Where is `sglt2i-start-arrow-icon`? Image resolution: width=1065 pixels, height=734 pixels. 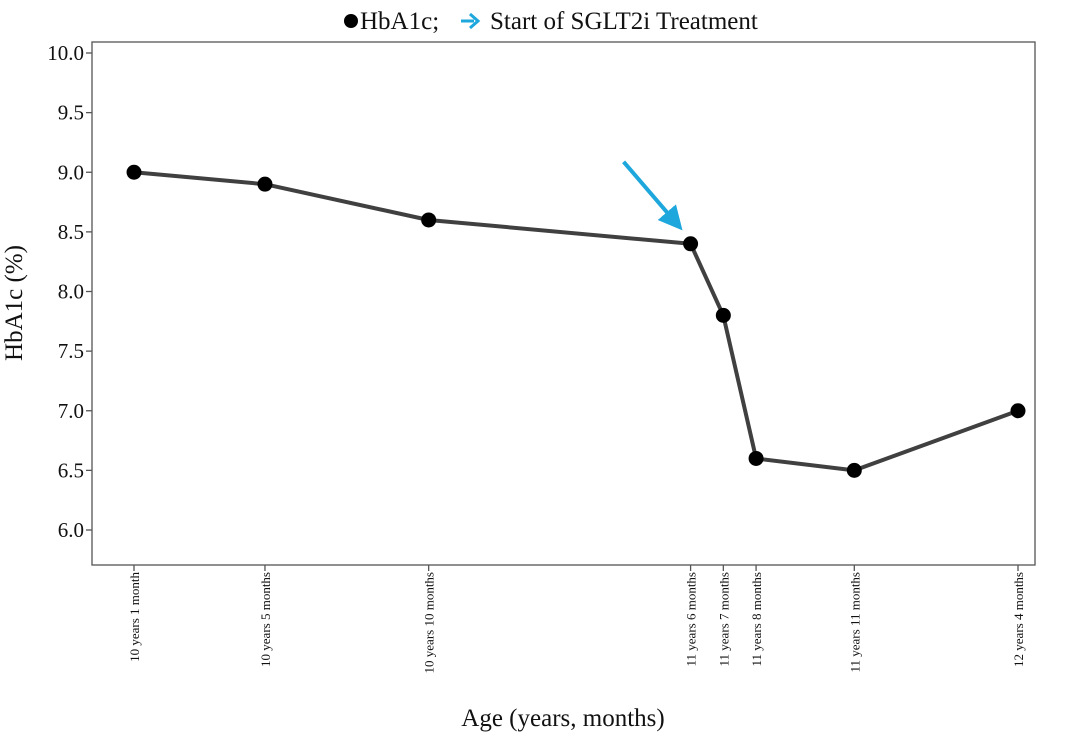 sglt2i-start-arrow-icon is located at coordinates (652, 195).